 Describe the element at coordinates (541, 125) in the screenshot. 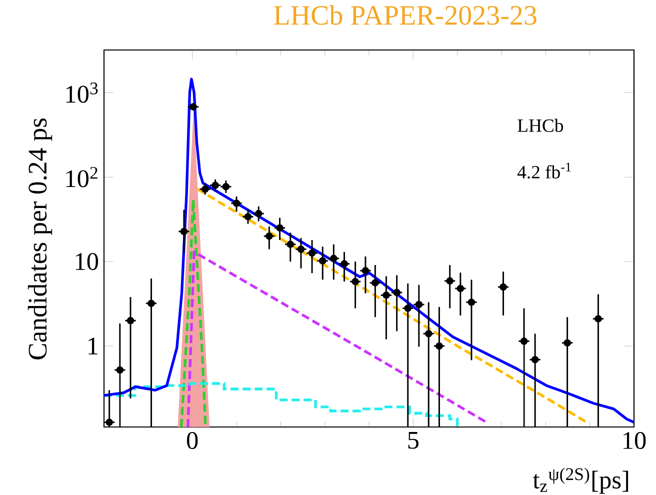

I see `annotation: LHCb` at that location.